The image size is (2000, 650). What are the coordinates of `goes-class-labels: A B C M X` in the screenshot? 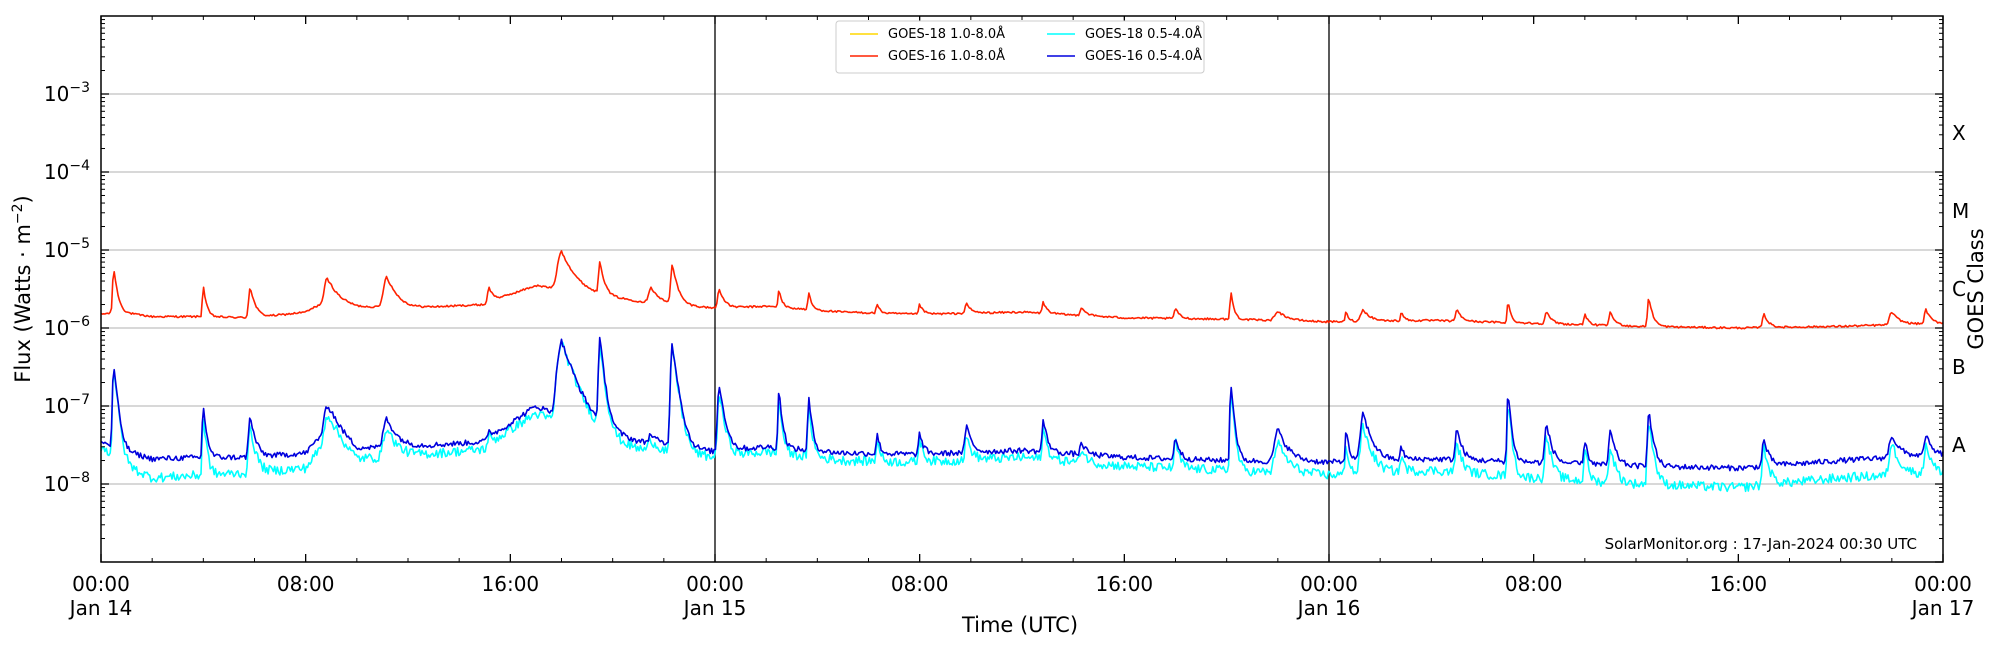 It's located at (1960, 289).